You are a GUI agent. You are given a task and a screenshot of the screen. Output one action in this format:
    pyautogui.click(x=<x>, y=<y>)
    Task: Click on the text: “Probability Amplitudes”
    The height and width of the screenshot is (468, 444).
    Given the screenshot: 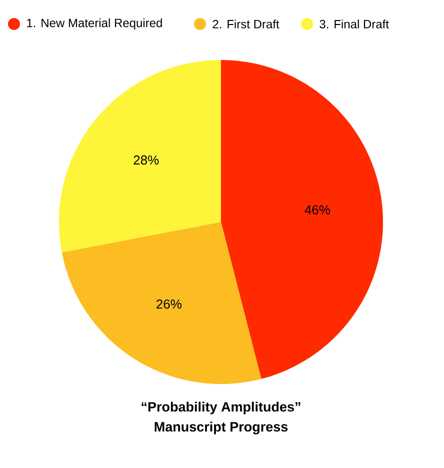 What is the action you would take?
    pyautogui.click(x=221, y=408)
    